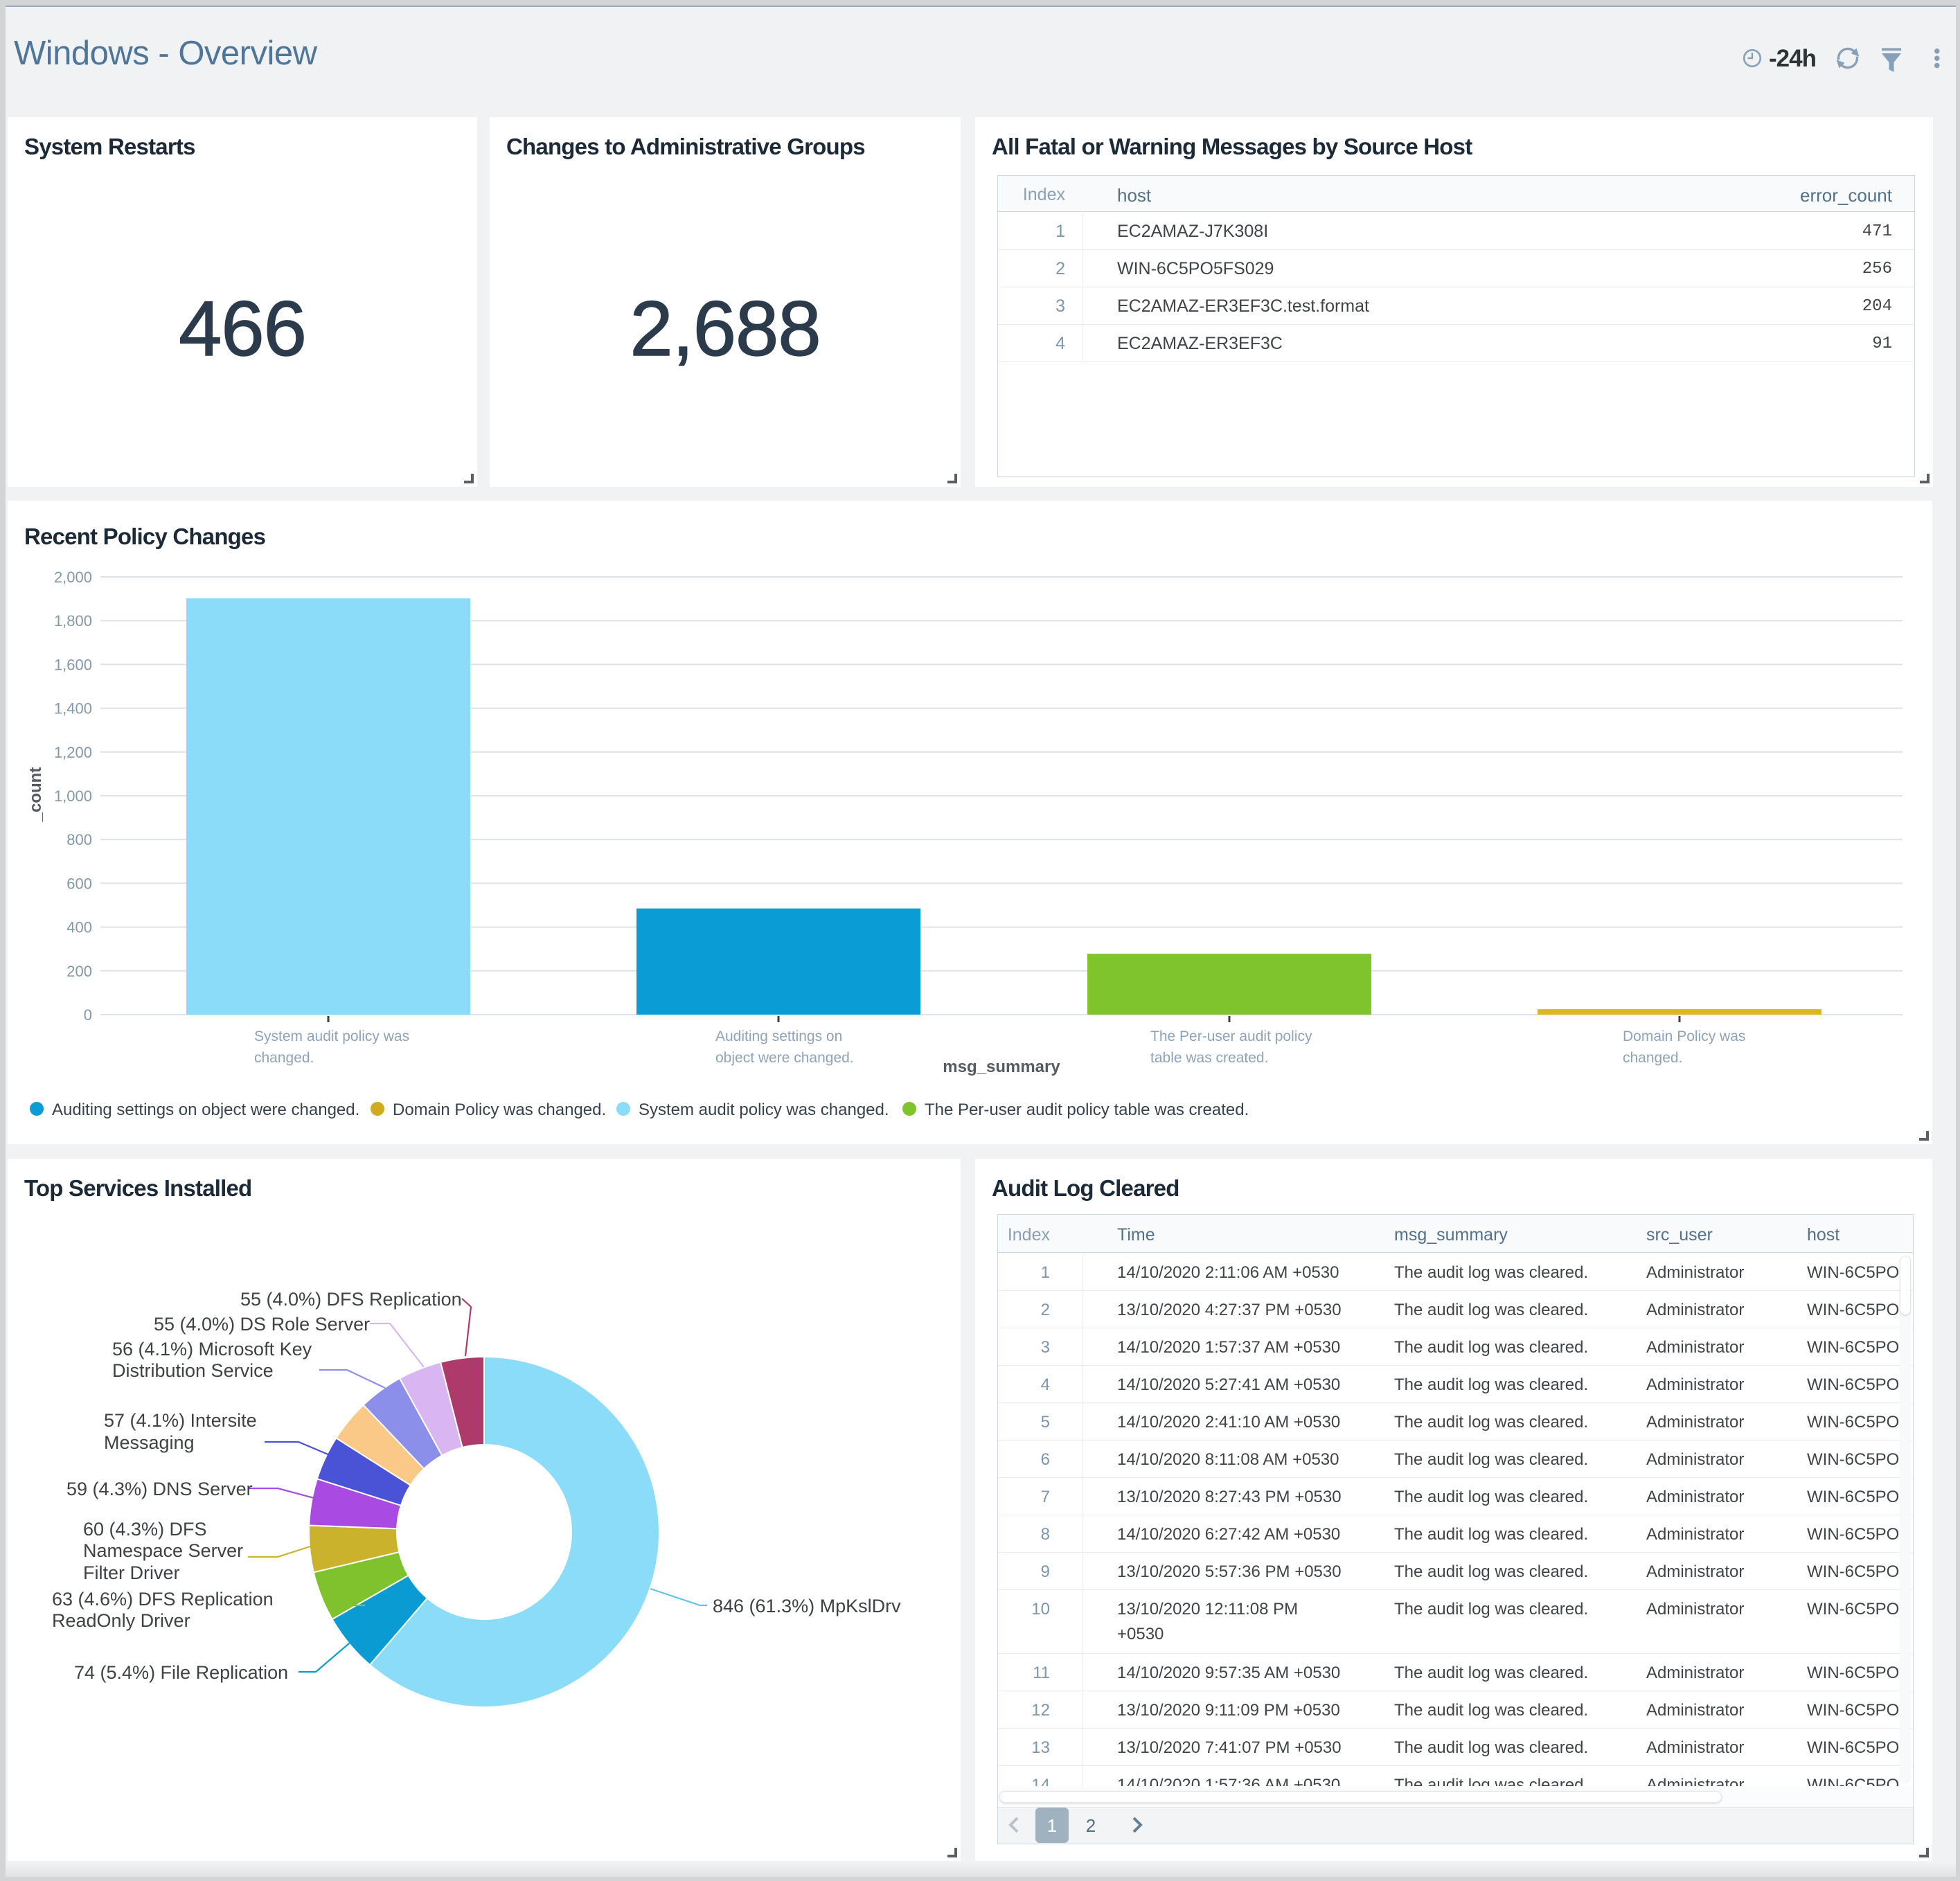 This screenshot has height=1881, width=1960. What do you see at coordinates (1052, 1825) in the screenshot?
I see `svg-text: 1` at bounding box center [1052, 1825].